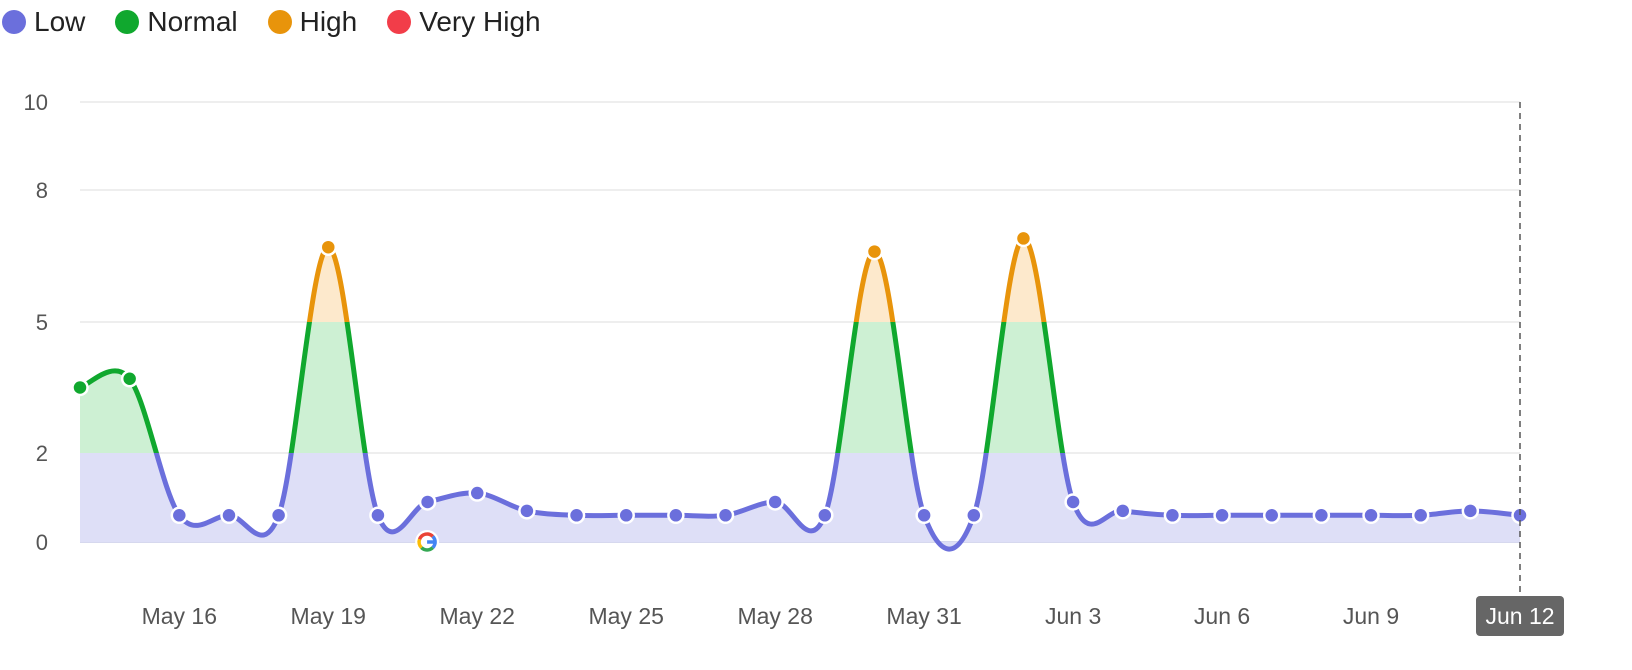  I want to click on x-tick-label: May 16, so click(179, 616).